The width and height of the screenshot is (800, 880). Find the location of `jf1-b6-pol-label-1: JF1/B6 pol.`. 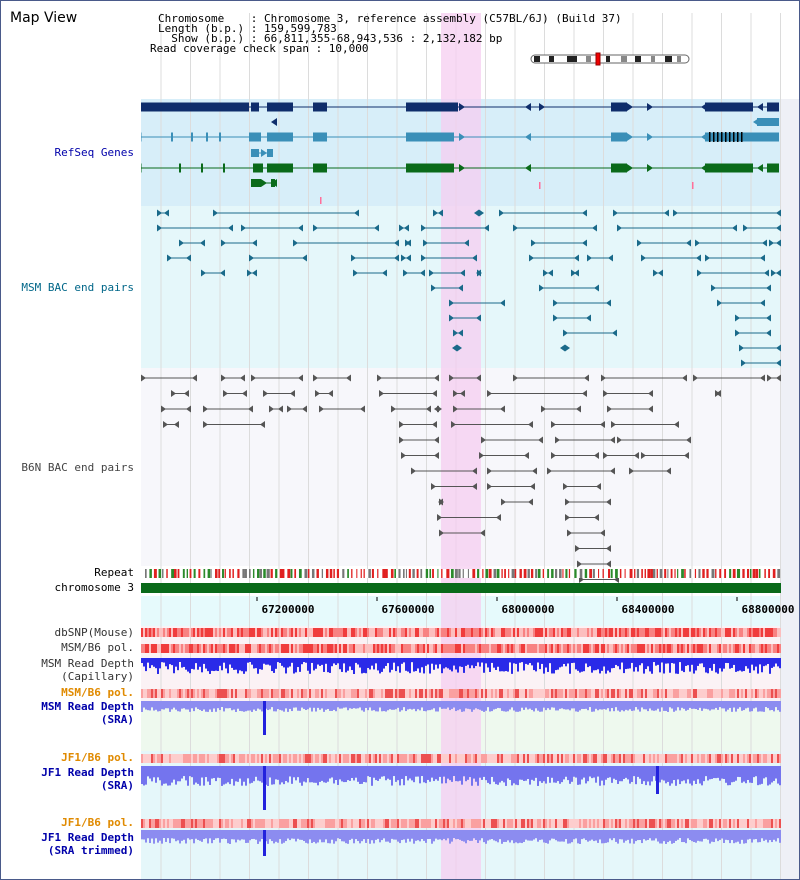

jf1-b6-pol-label-1: JF1/B6 pol. is located at coordinates (97, 757).